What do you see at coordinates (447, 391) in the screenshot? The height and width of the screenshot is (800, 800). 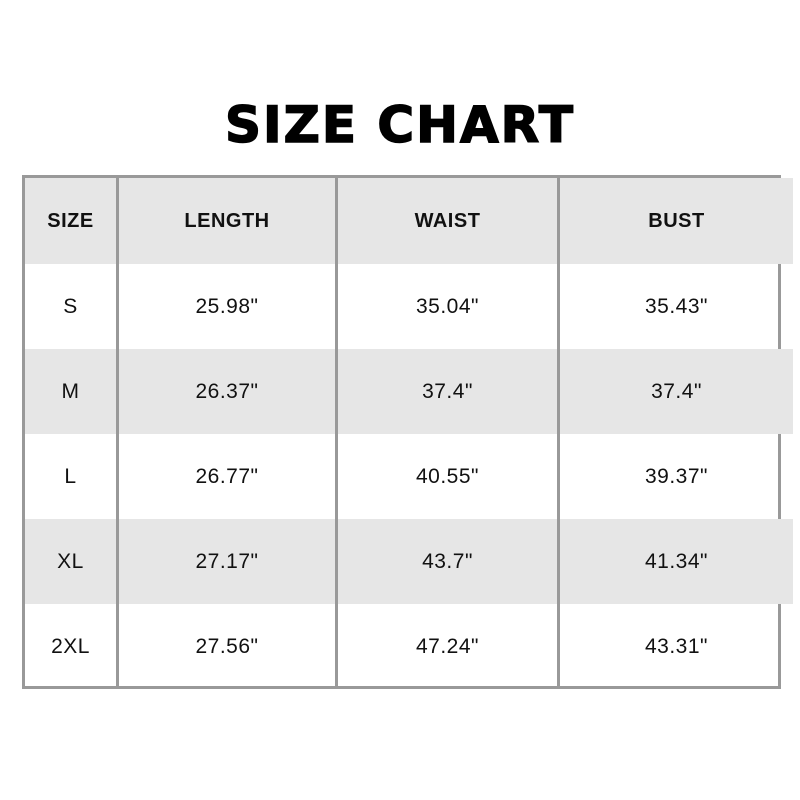 I see `cell-waist: 37.4"` at bounding box center [447, 391].